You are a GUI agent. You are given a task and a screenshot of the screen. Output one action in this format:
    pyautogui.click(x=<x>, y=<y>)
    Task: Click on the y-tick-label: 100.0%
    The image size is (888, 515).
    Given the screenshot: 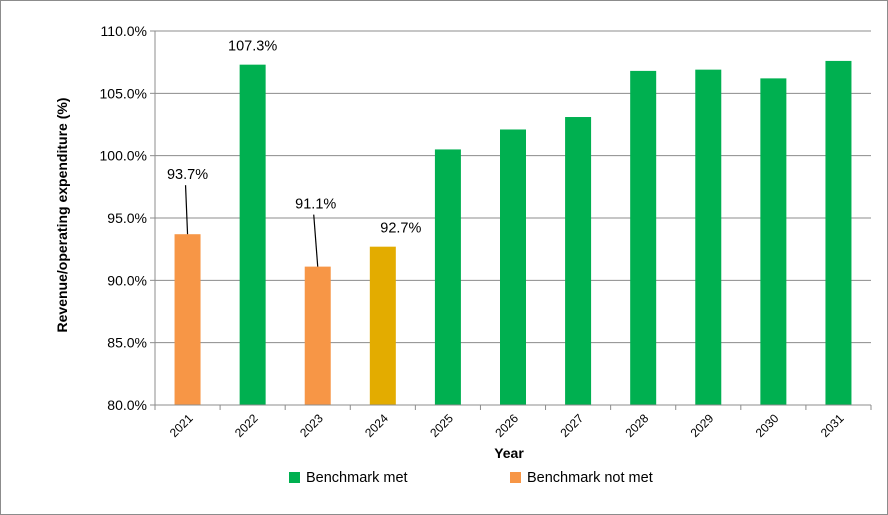 What is the action you would take?
    pyautogui.click(x=123, y=156)
    